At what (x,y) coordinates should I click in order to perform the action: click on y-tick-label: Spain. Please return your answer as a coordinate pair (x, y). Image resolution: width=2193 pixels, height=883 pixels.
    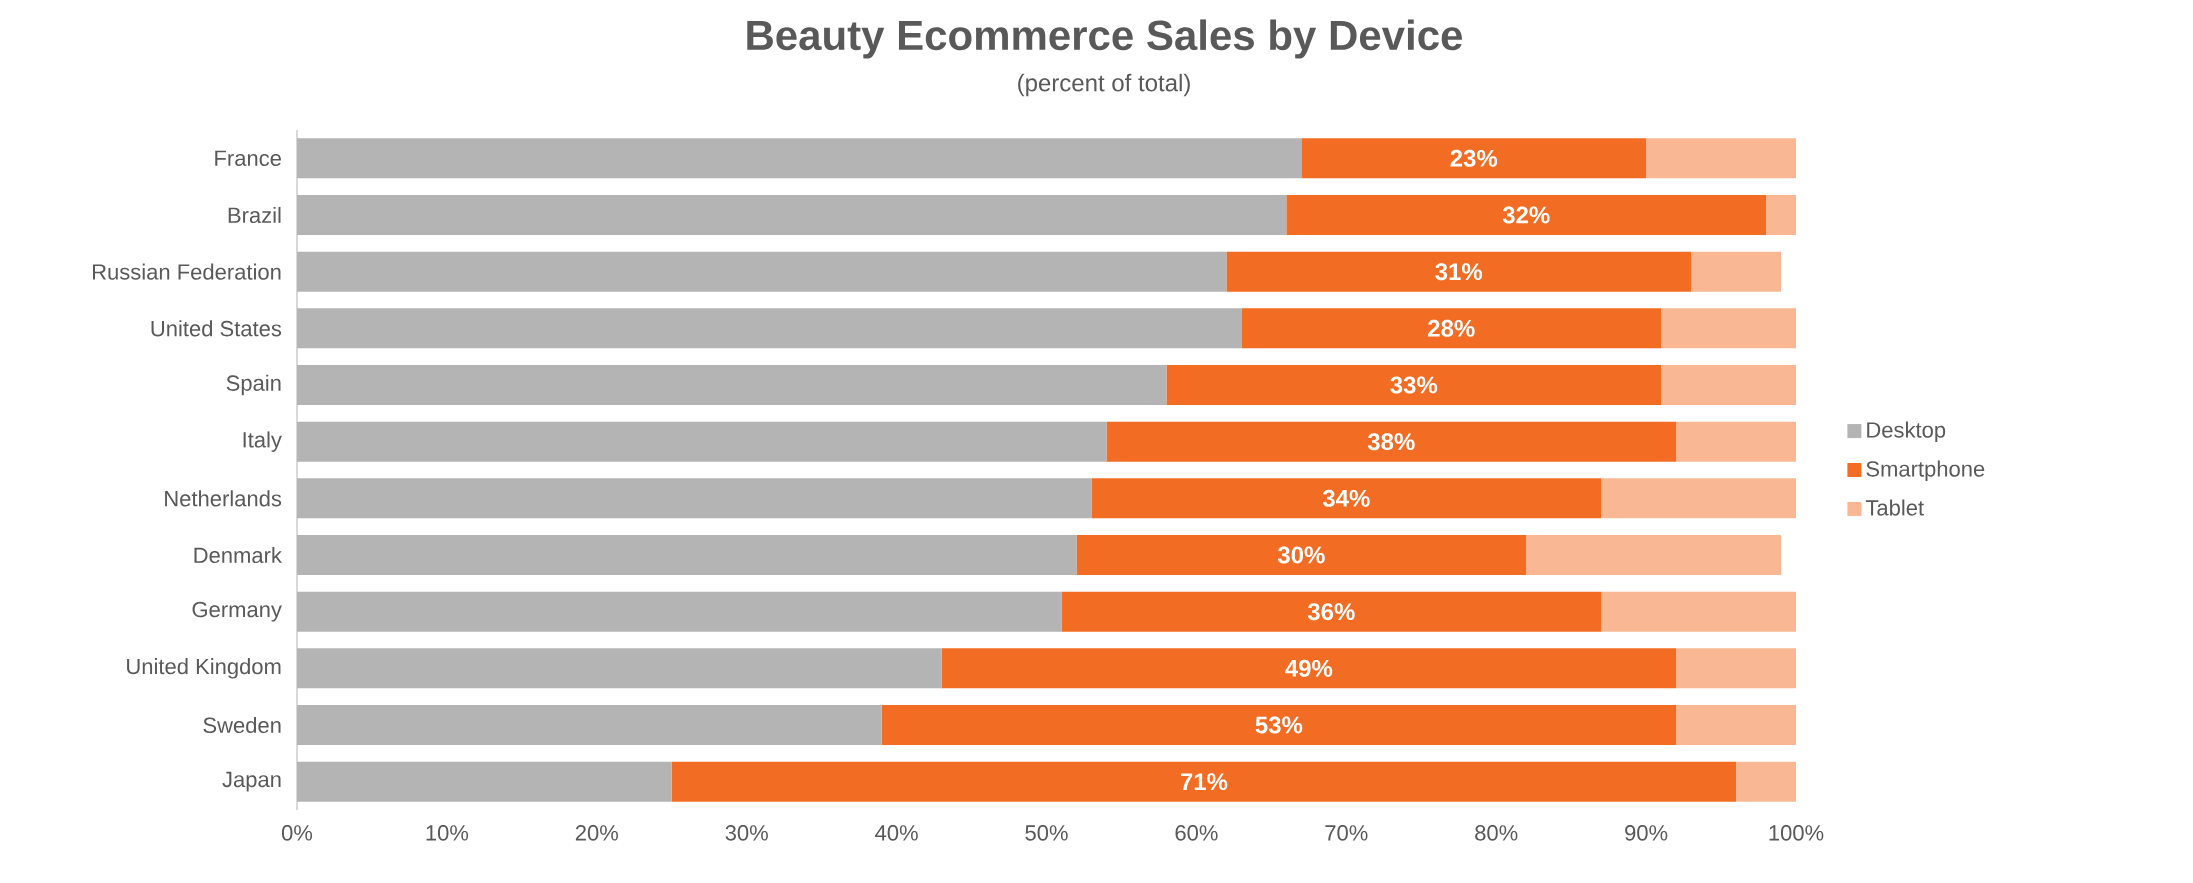
    Looking at the image, I should click on (253, 385).